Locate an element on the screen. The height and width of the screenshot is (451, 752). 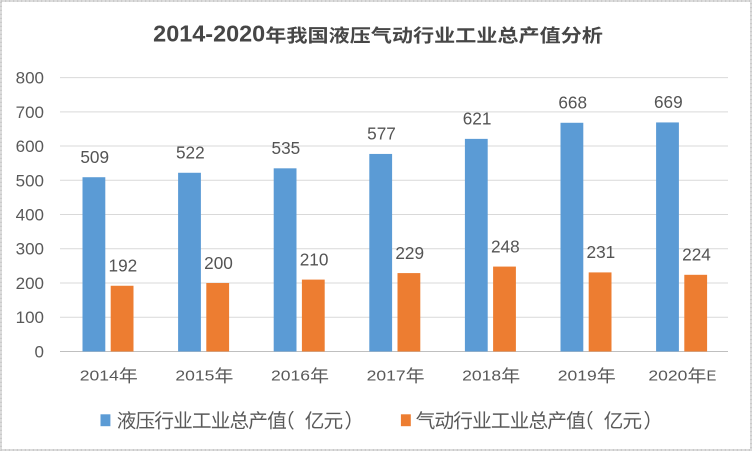
svg-text: 2020 is located at coordinates (667, 376).